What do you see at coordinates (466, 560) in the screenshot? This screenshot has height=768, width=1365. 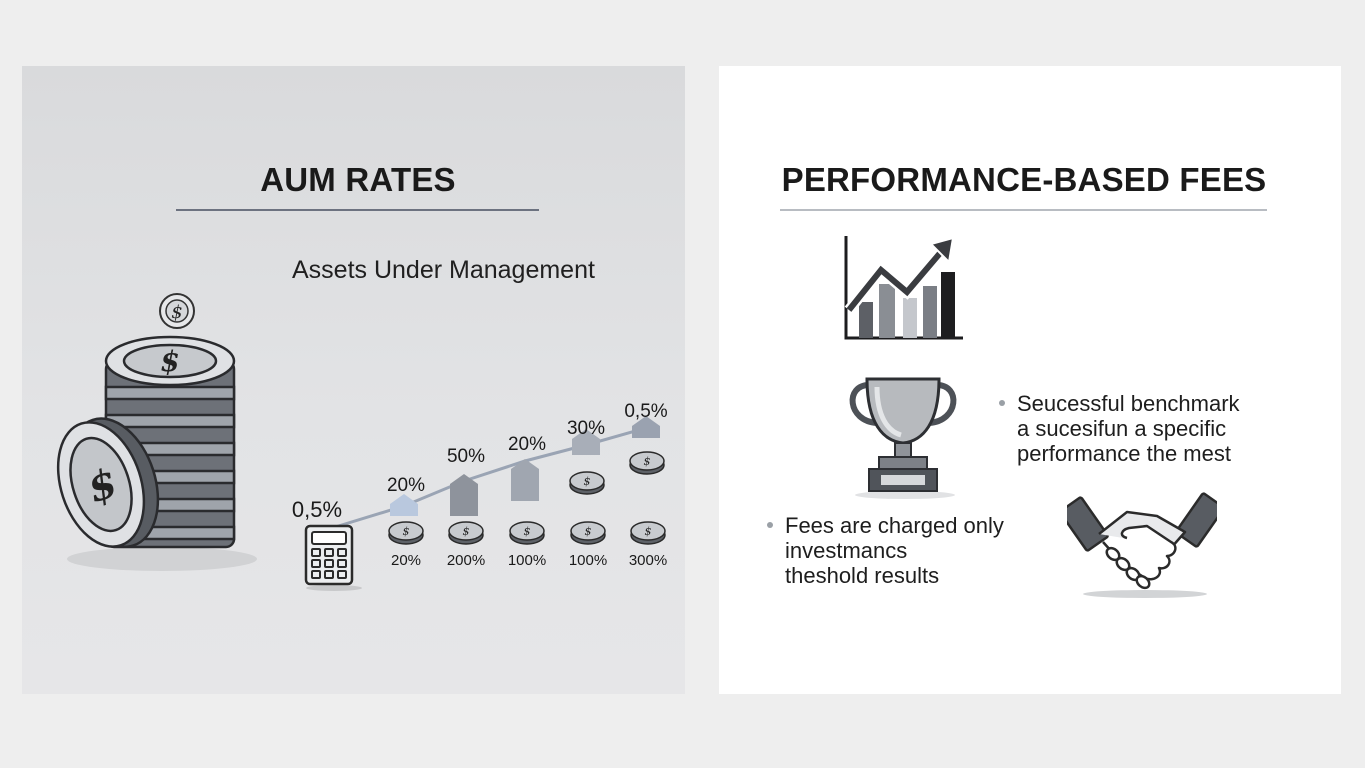 I see `category-label: 200%` at bounding box center [466, 560].